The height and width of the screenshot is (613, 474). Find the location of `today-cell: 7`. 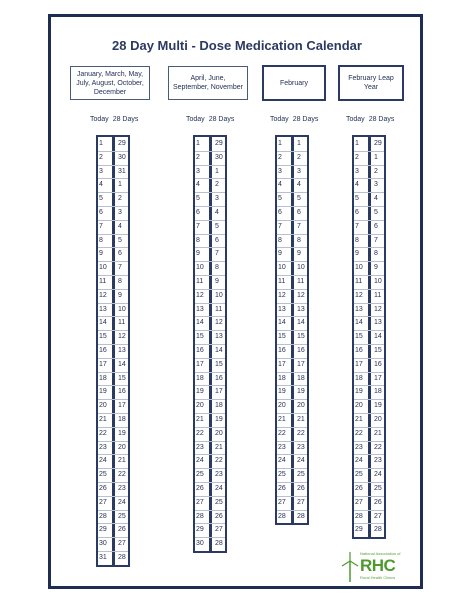

today-cell: 7 is located at coordinates (357, 226).